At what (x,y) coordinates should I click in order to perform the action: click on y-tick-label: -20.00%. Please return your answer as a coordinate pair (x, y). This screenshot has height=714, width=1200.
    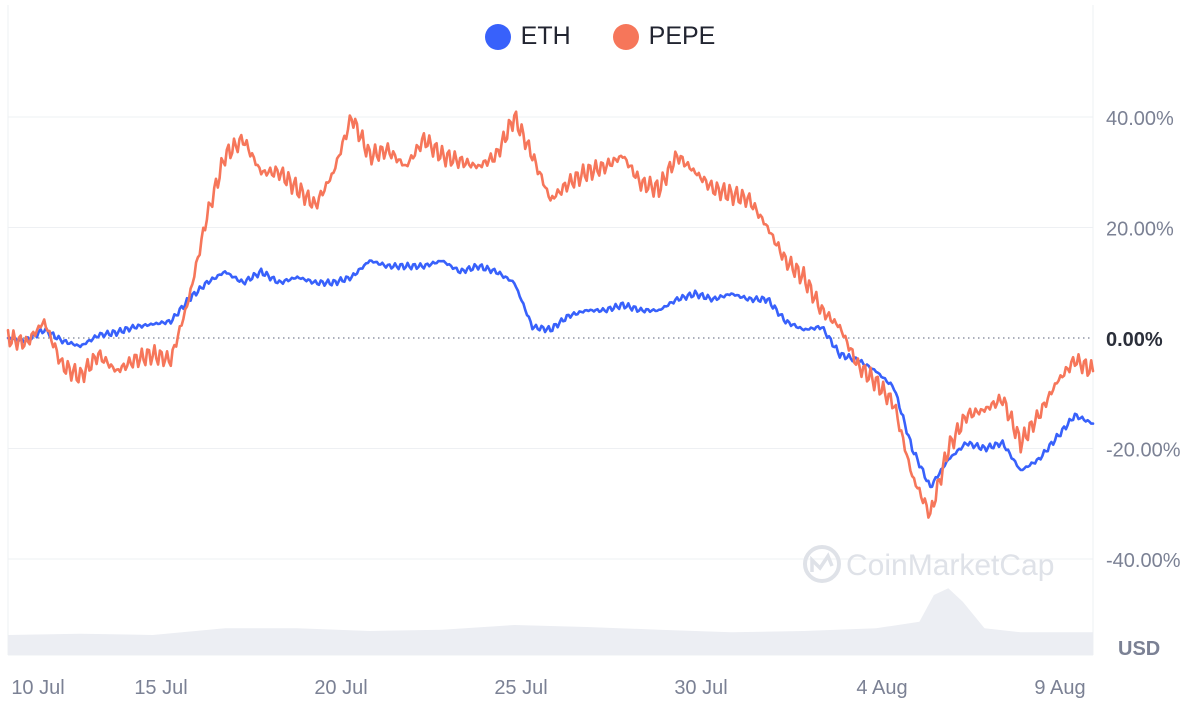
    Looking at the image, I should click on (1143, 451).